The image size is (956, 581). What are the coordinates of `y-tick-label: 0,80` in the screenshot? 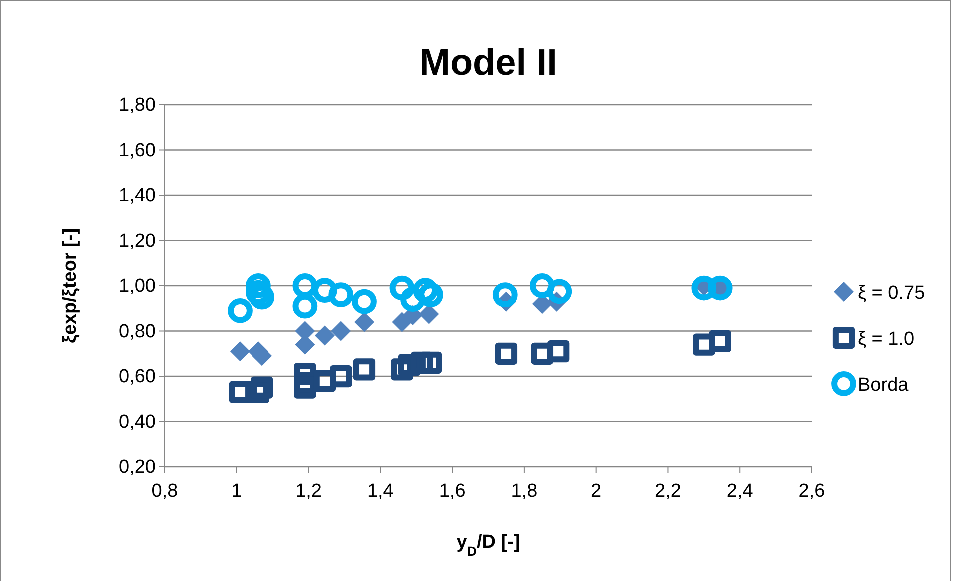 It's located at (137, 331).